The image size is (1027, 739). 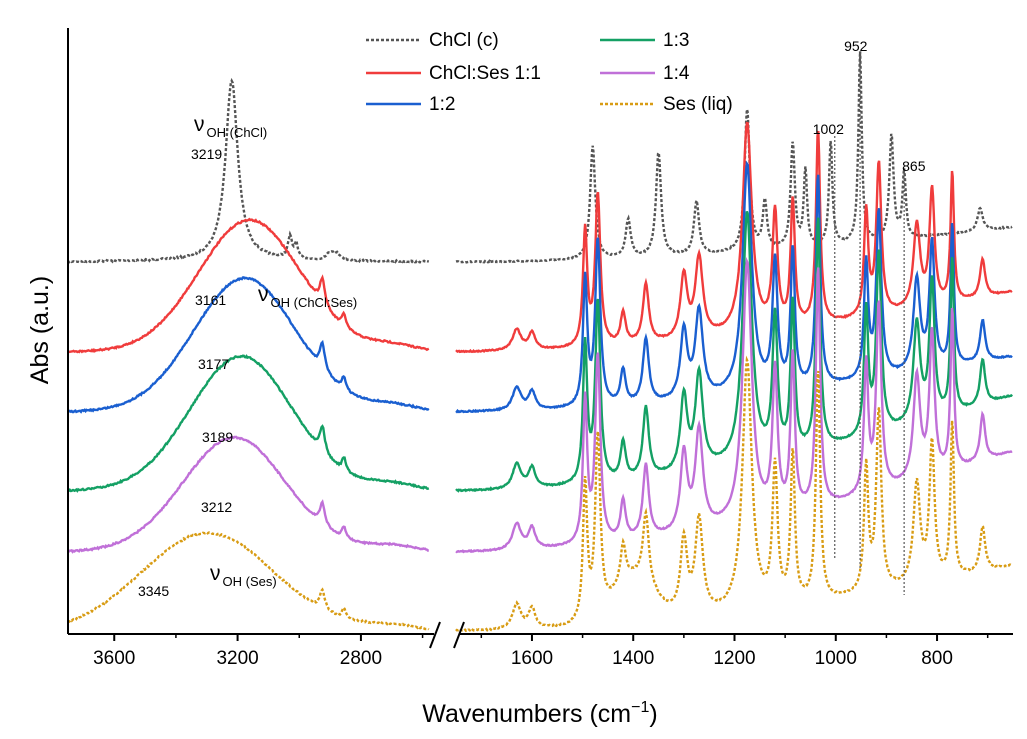 I want to click on oh-peak-label: 3177, so click(x=213, y=364).